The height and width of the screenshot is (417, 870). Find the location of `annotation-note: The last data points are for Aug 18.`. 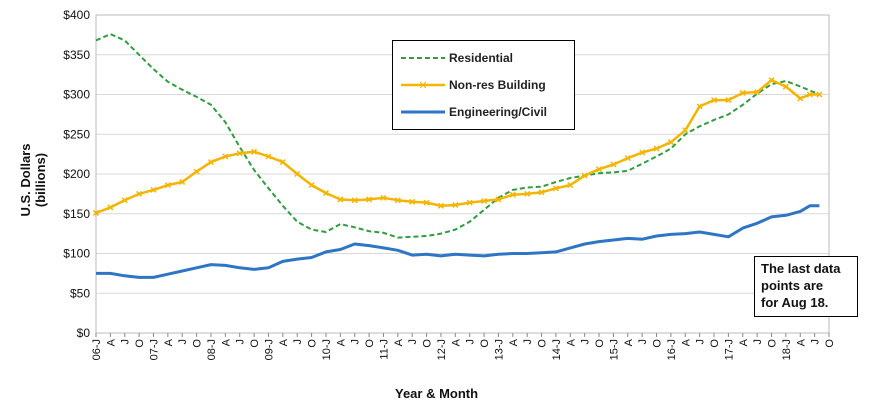

annotation-note: The last data points are for Aug 18. is located at coordinates (806, 286).